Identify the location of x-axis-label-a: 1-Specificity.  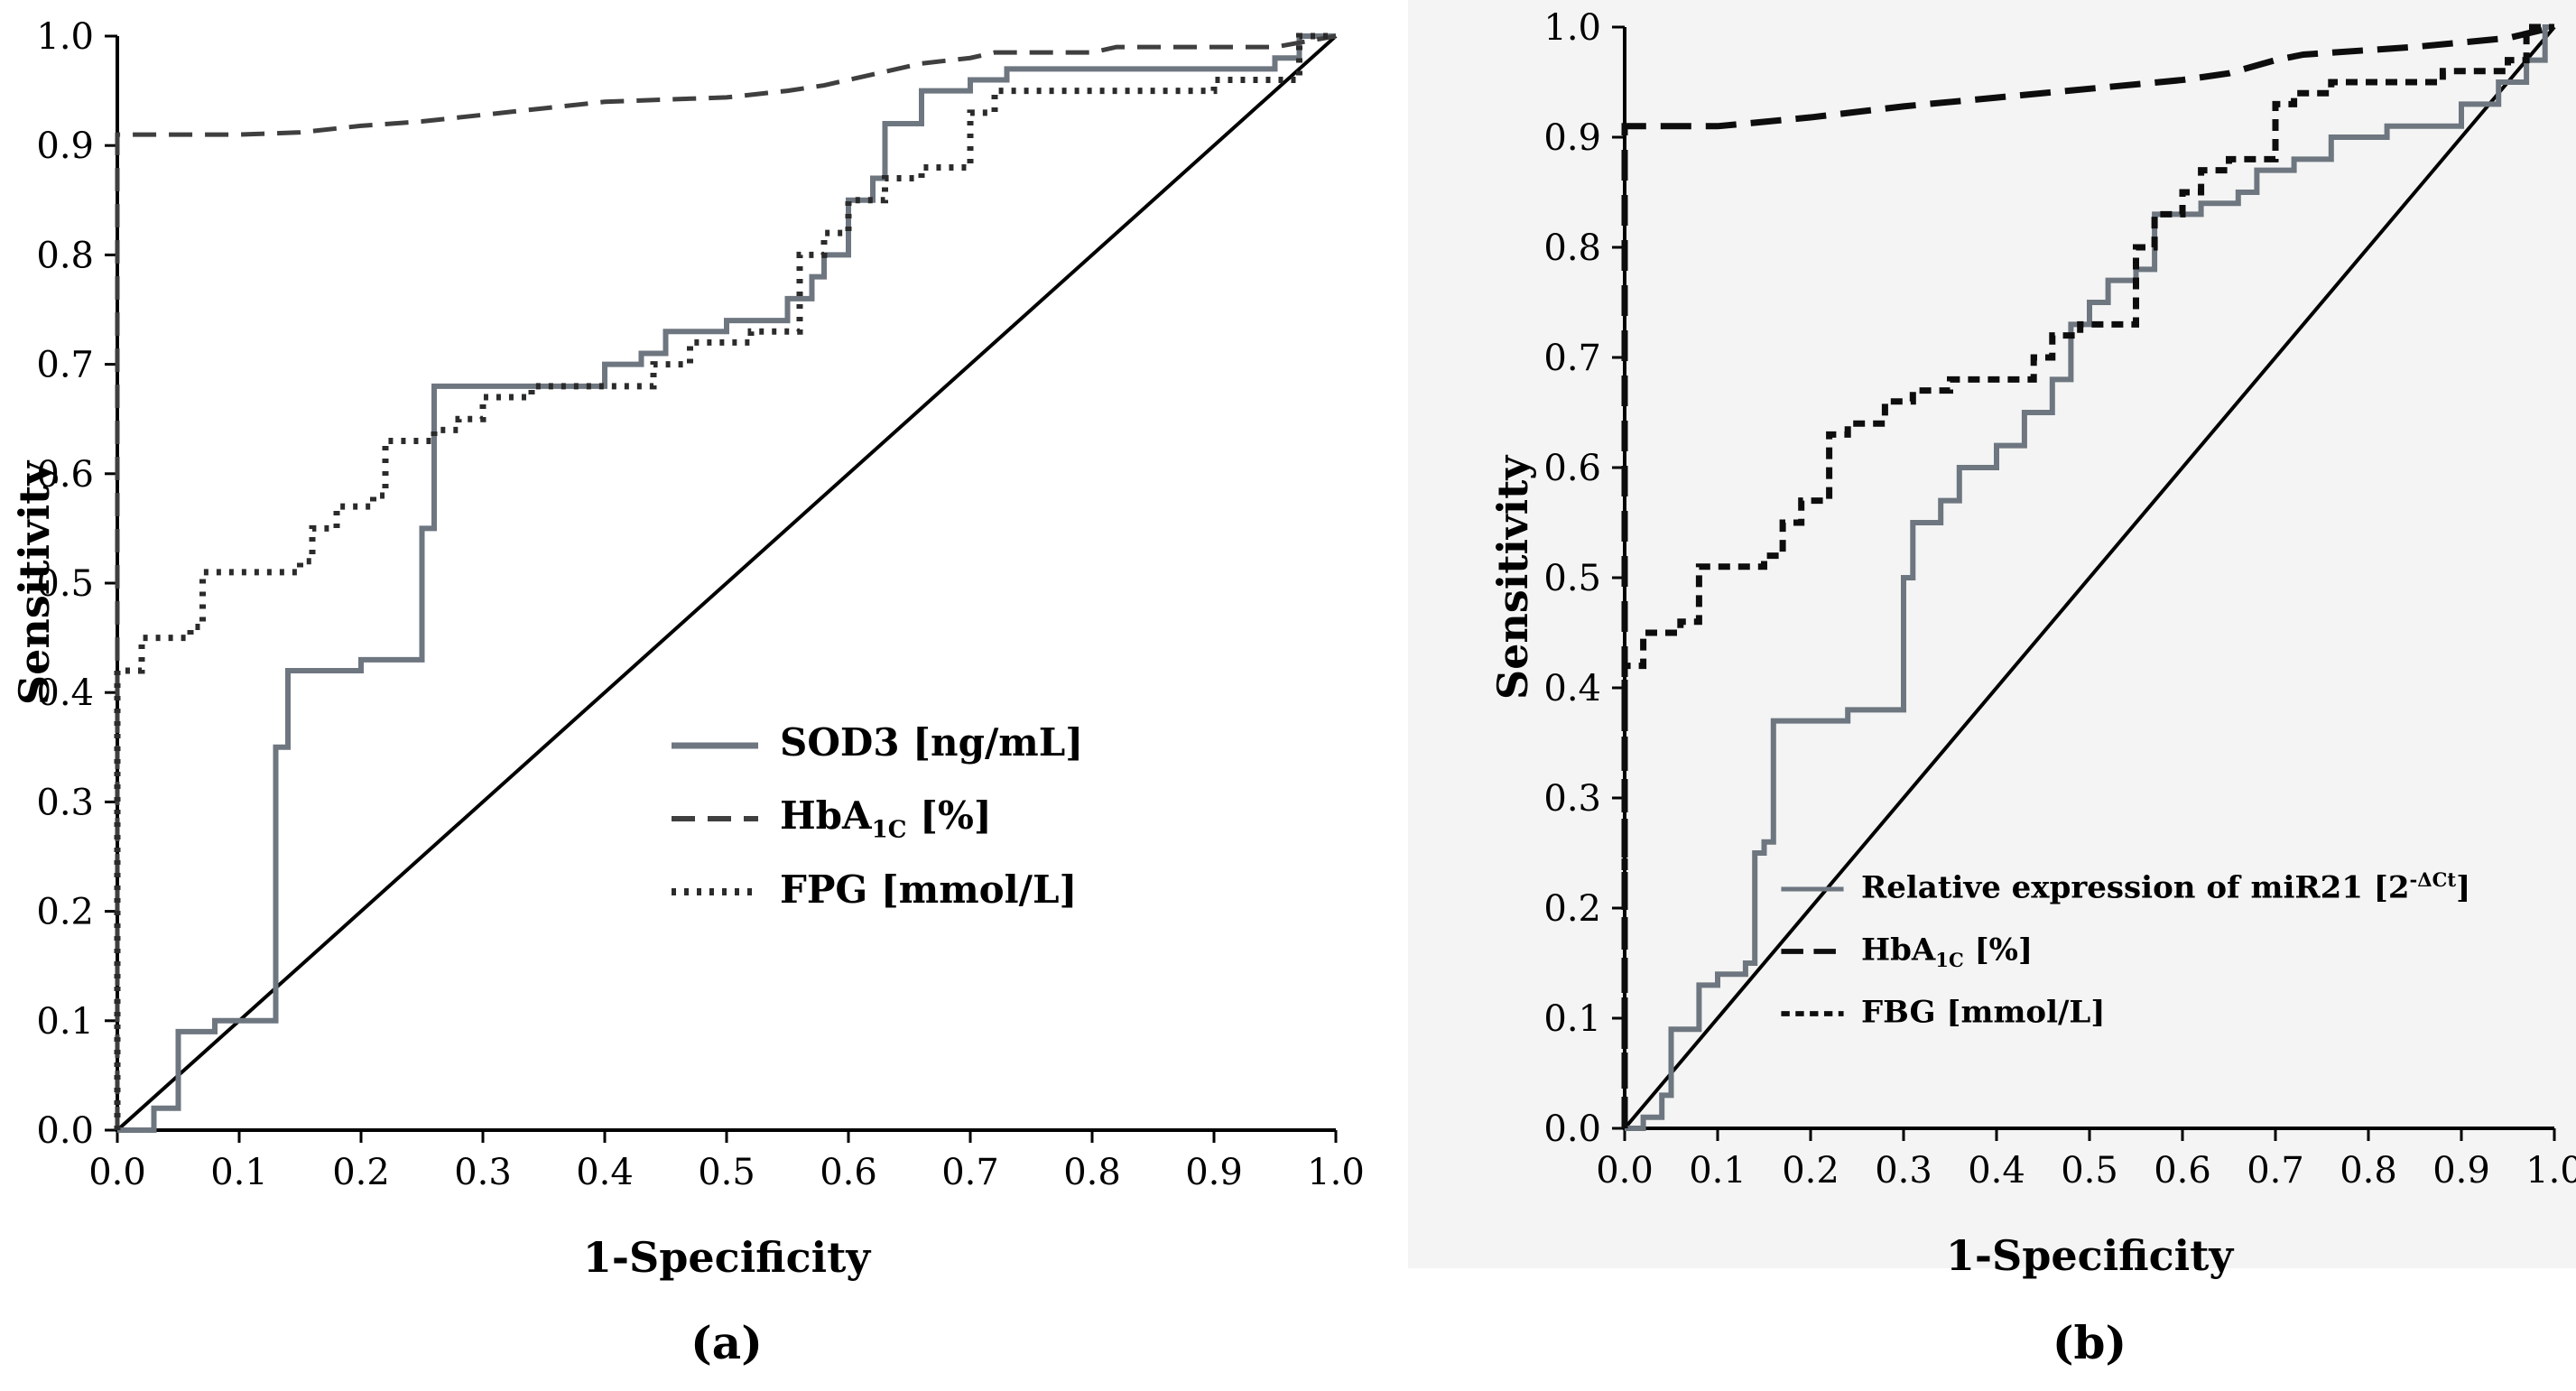
(726, 1257).